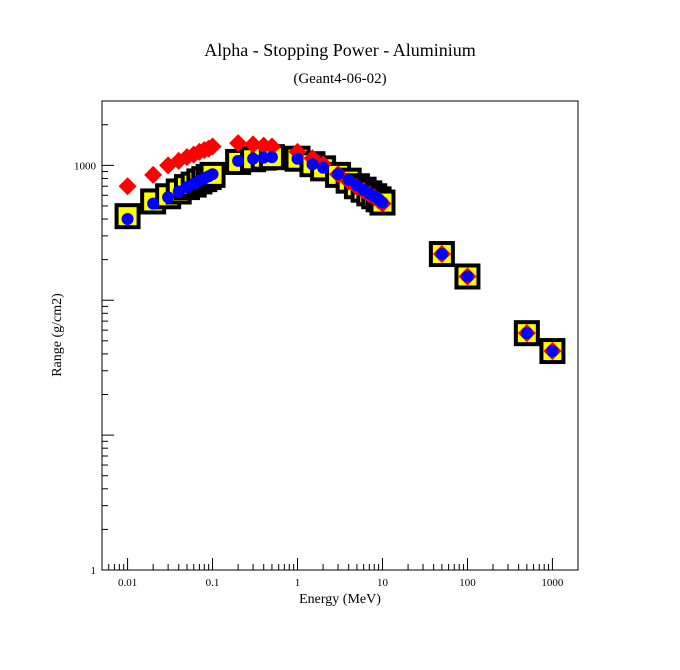  What do you see at coordinates (383, 583) in the screenshot?
I see `x-tick-label: 10` at bounding box center [383, 583].